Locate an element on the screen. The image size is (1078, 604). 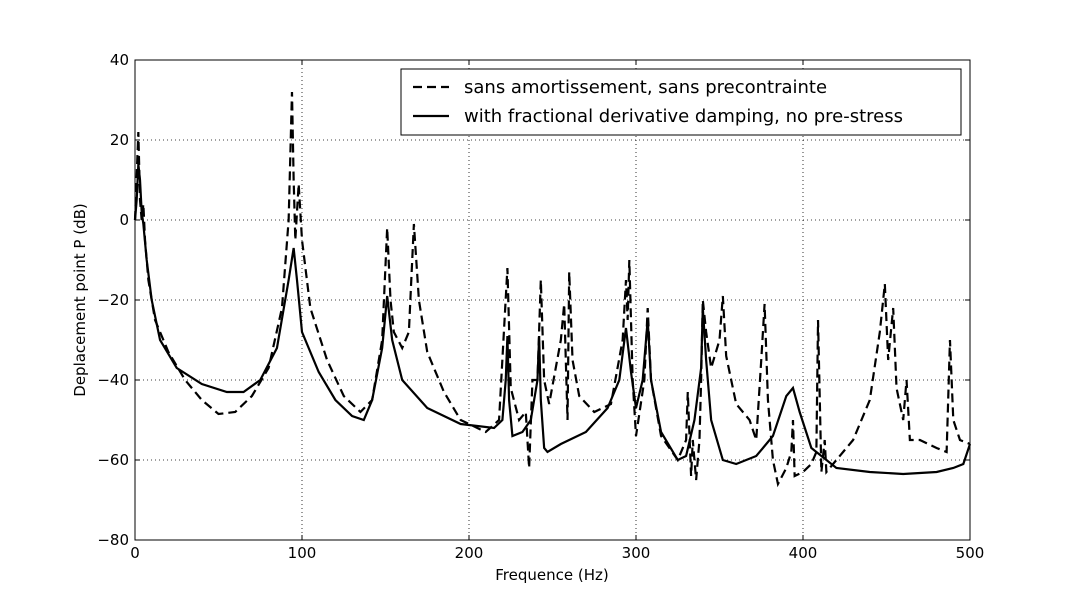
x-tick-label: 500 is located at coordinates (970, 553).